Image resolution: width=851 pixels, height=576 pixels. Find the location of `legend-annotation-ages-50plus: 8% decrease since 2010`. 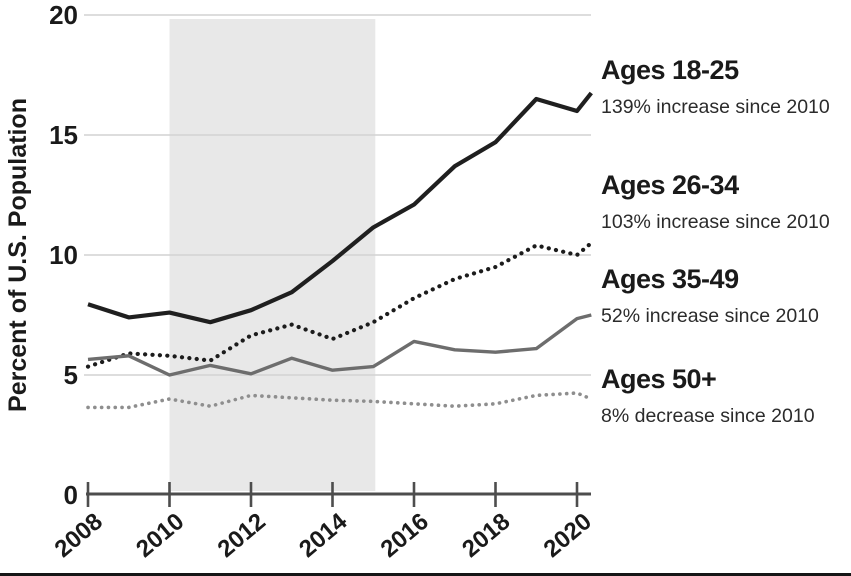

legend-annotation-ages-50plus: 8% decrease since 2010 is located at coordinates (708, 416).